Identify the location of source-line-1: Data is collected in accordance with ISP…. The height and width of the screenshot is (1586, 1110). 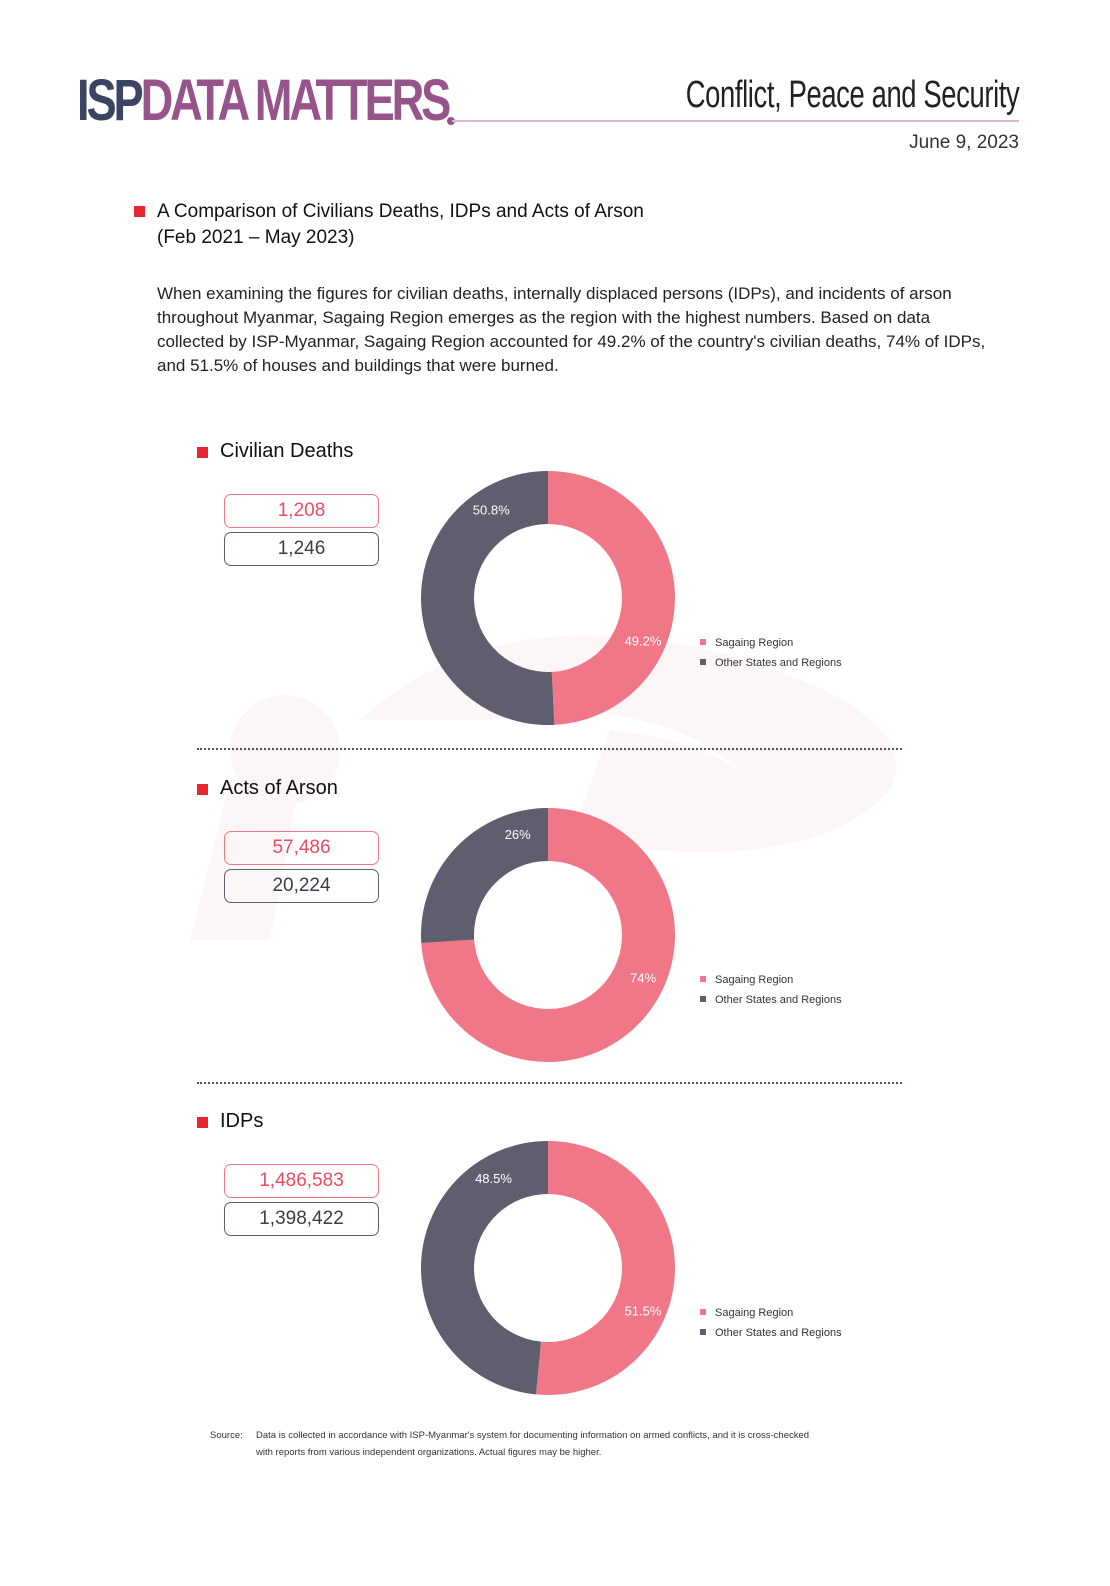
(533, 1435).